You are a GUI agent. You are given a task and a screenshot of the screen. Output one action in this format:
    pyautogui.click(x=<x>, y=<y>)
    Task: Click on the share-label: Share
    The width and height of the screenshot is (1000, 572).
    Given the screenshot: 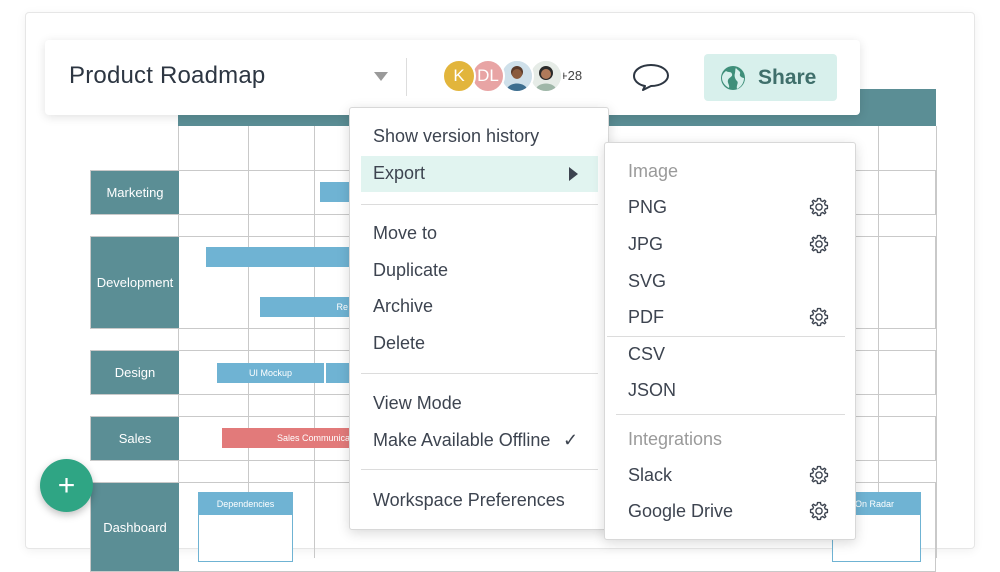 What is the action you would take?
    pyautogui.click(x=787, y=77)
    